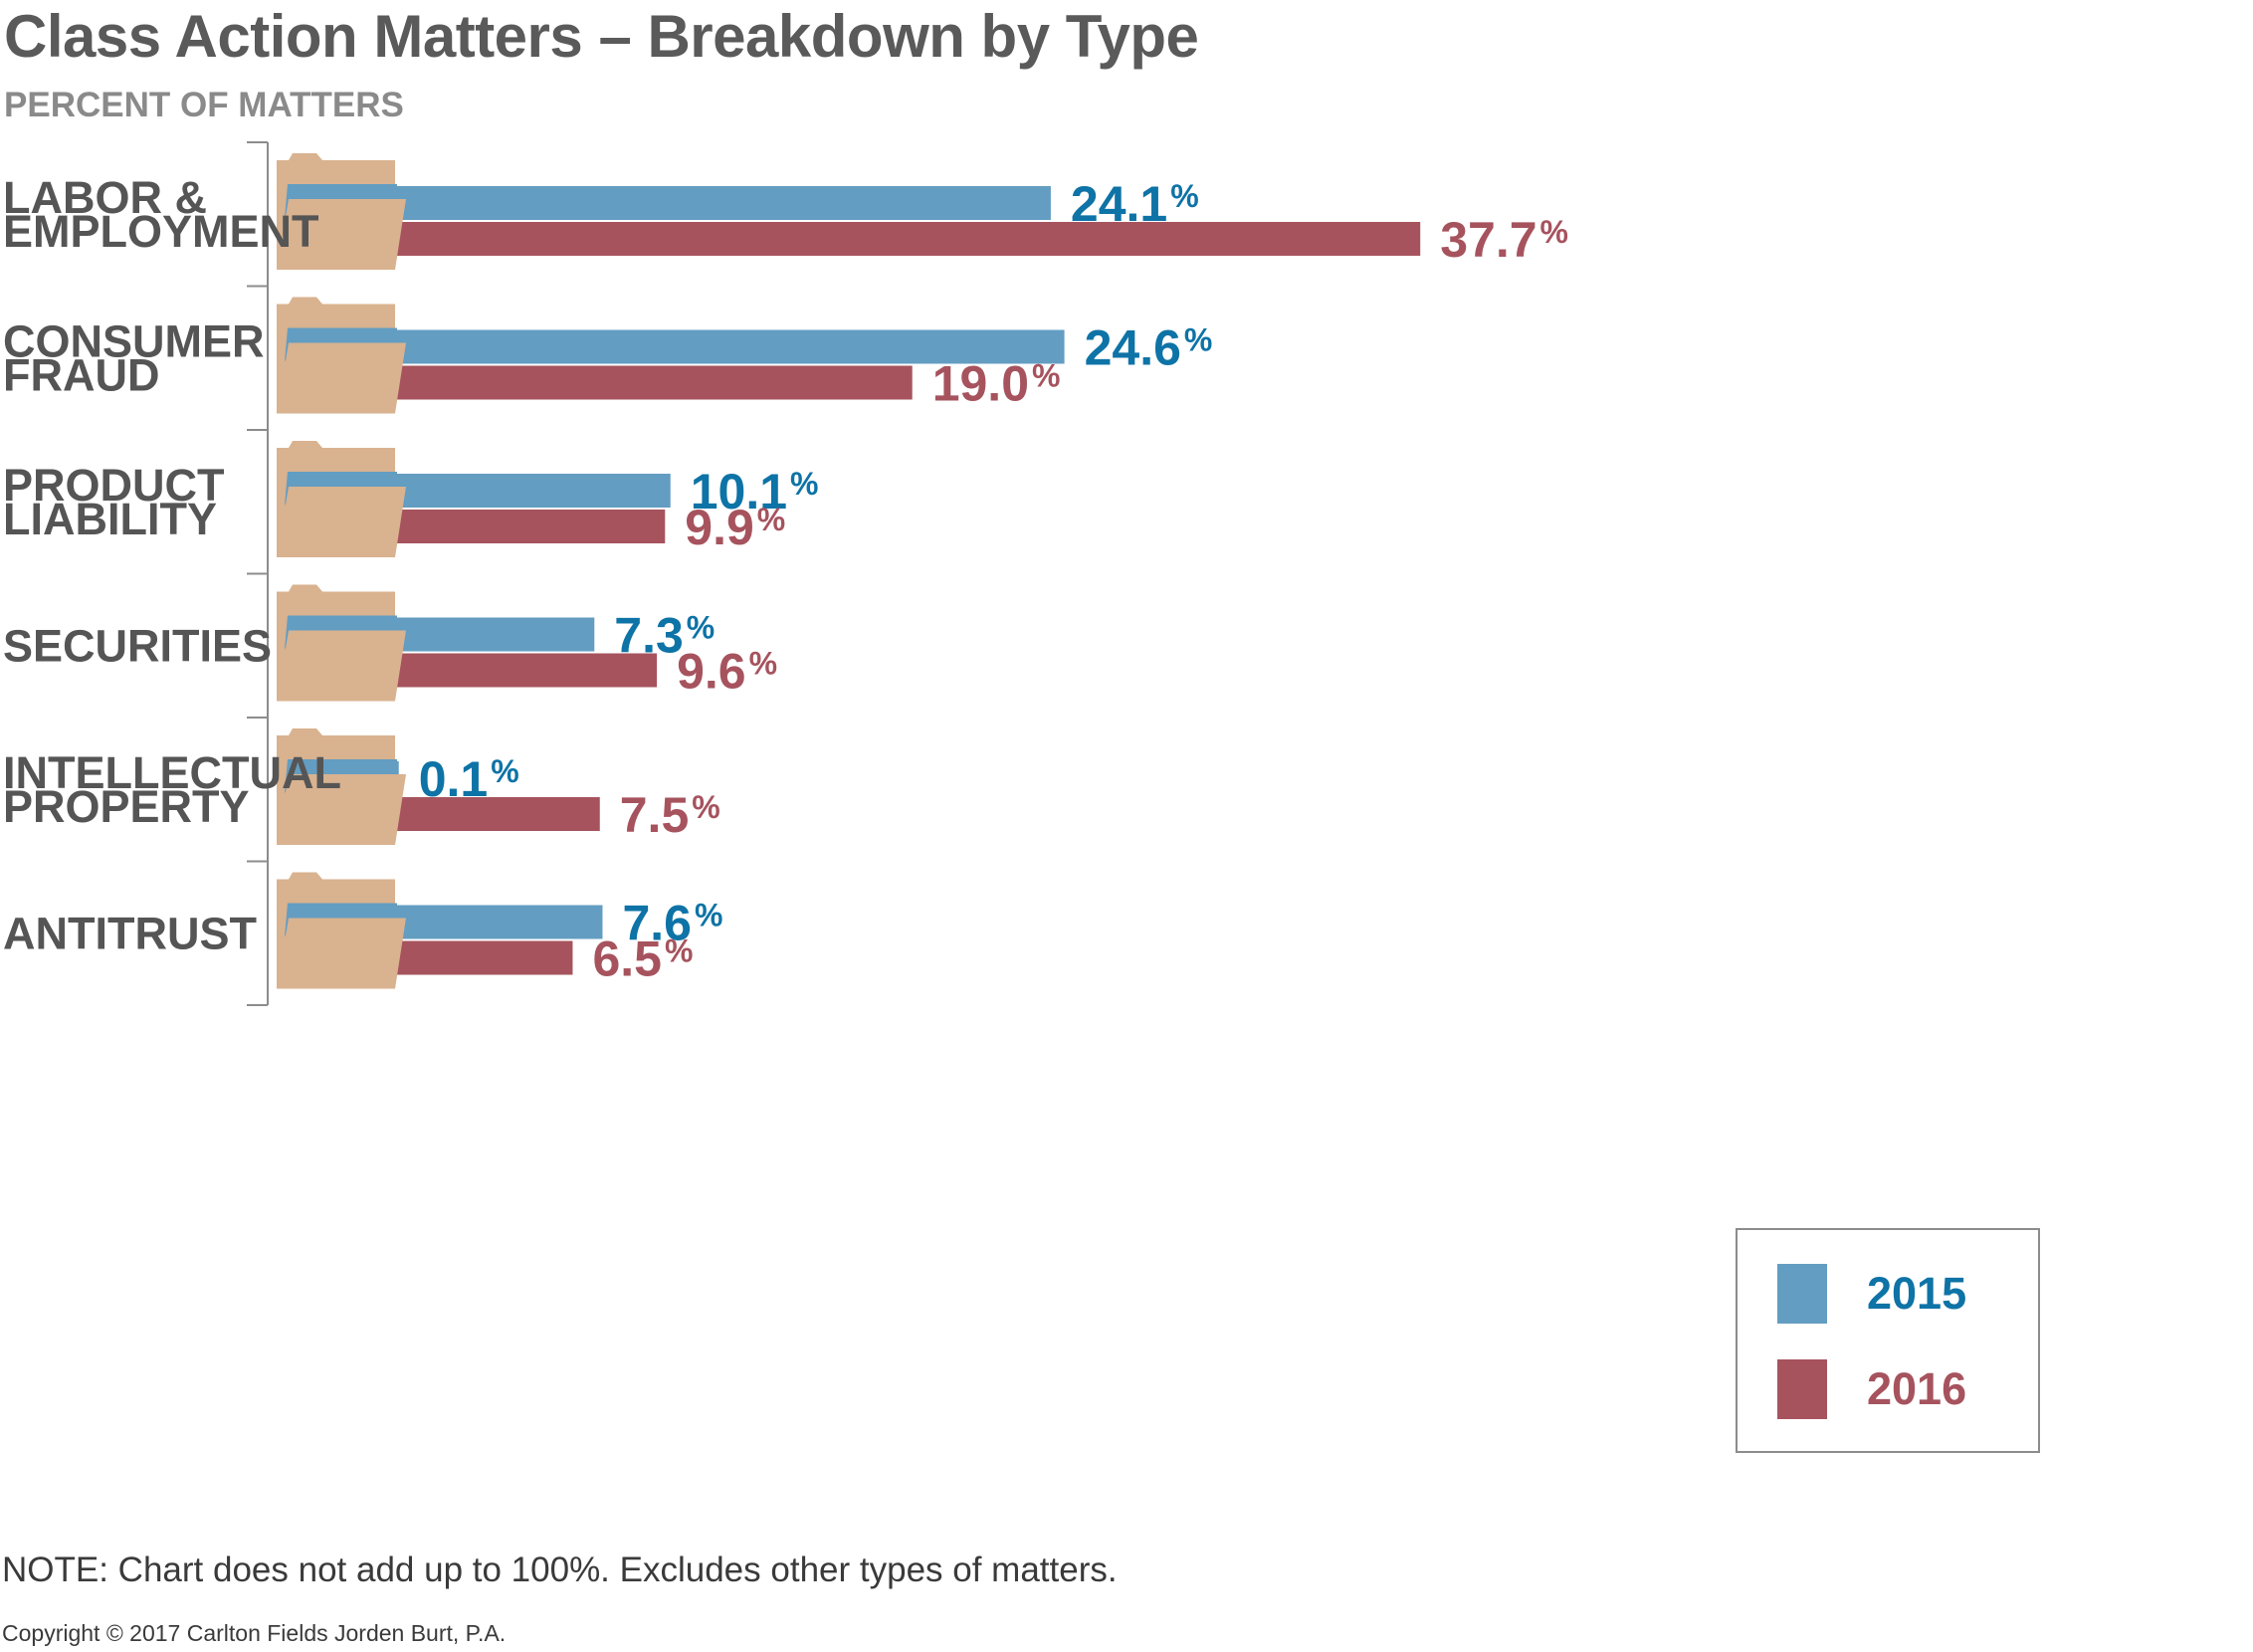 The image size is (2253, 1652). Describe the element at coordinates (1802, 1294) in the screenshot. I see `legend-swatch-2015` at that location.